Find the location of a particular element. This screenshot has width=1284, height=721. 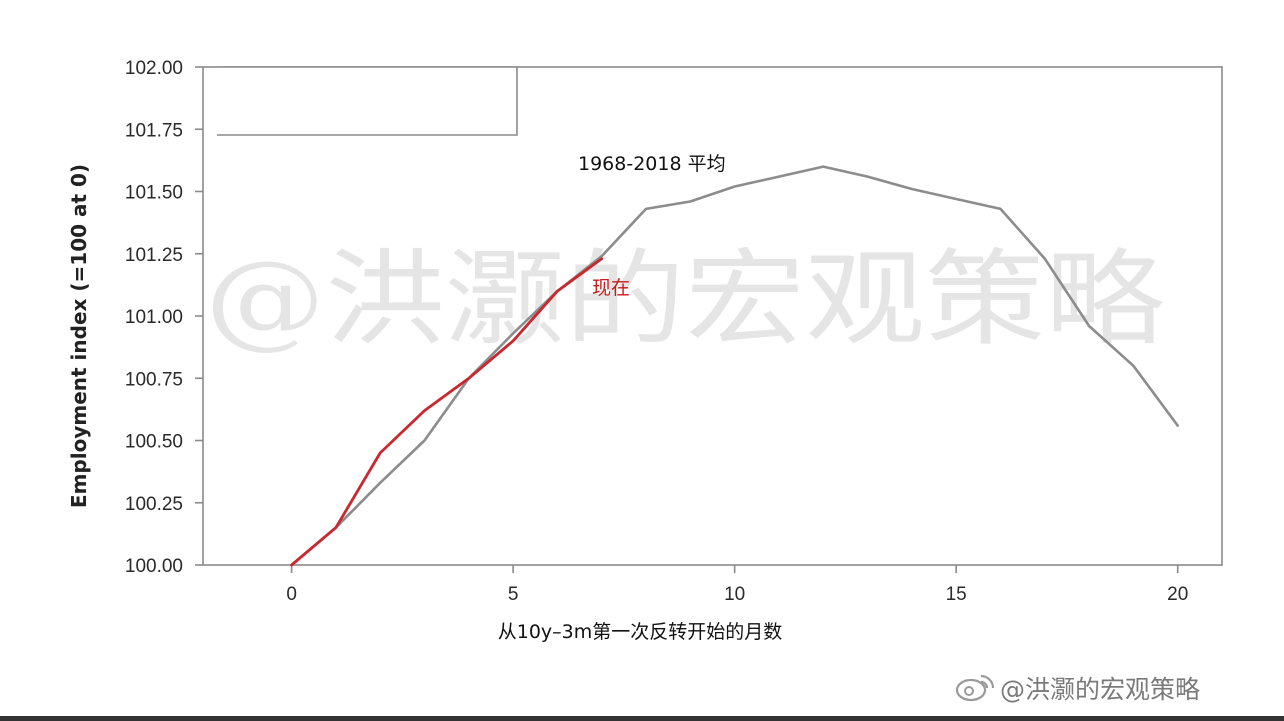

y-axis-title: Employment index (=100 at 0) is located at coordinates (79, 336).